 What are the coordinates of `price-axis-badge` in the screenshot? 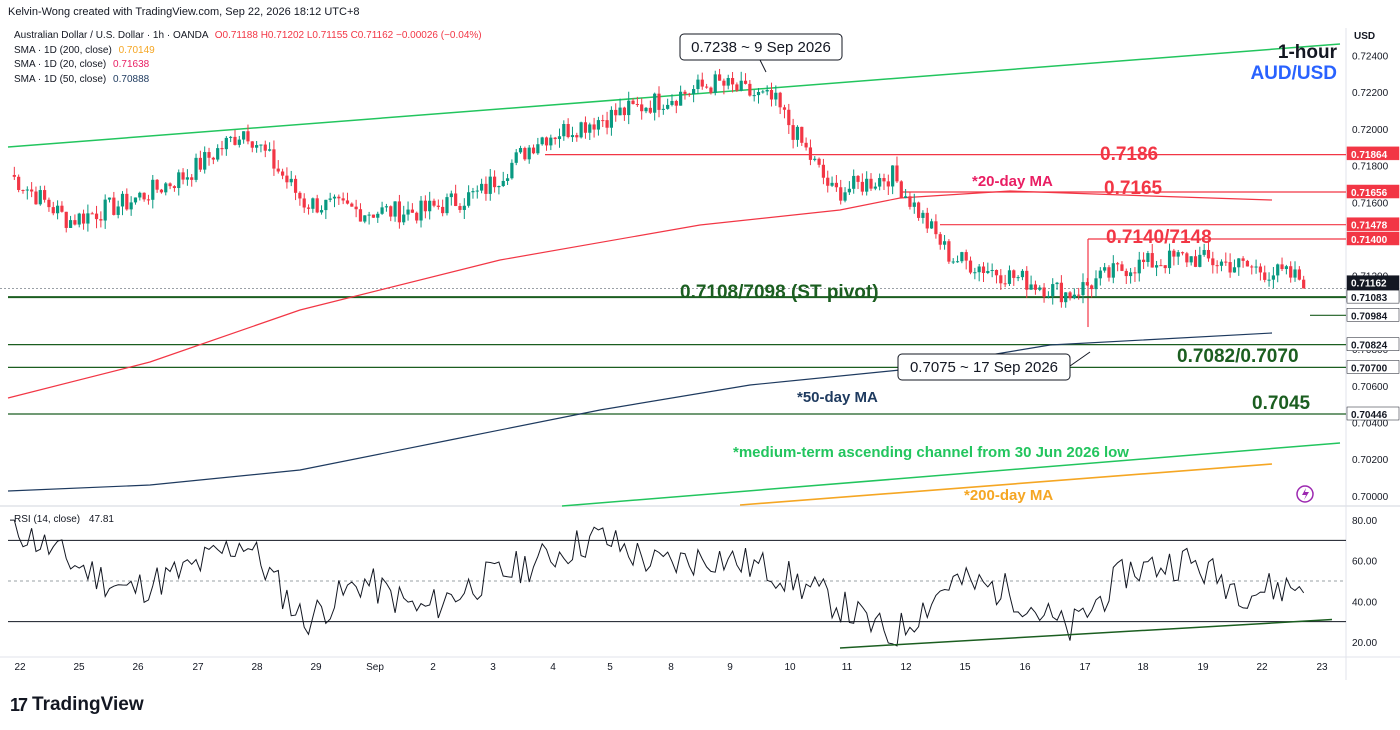 It's located at (1373, 191).